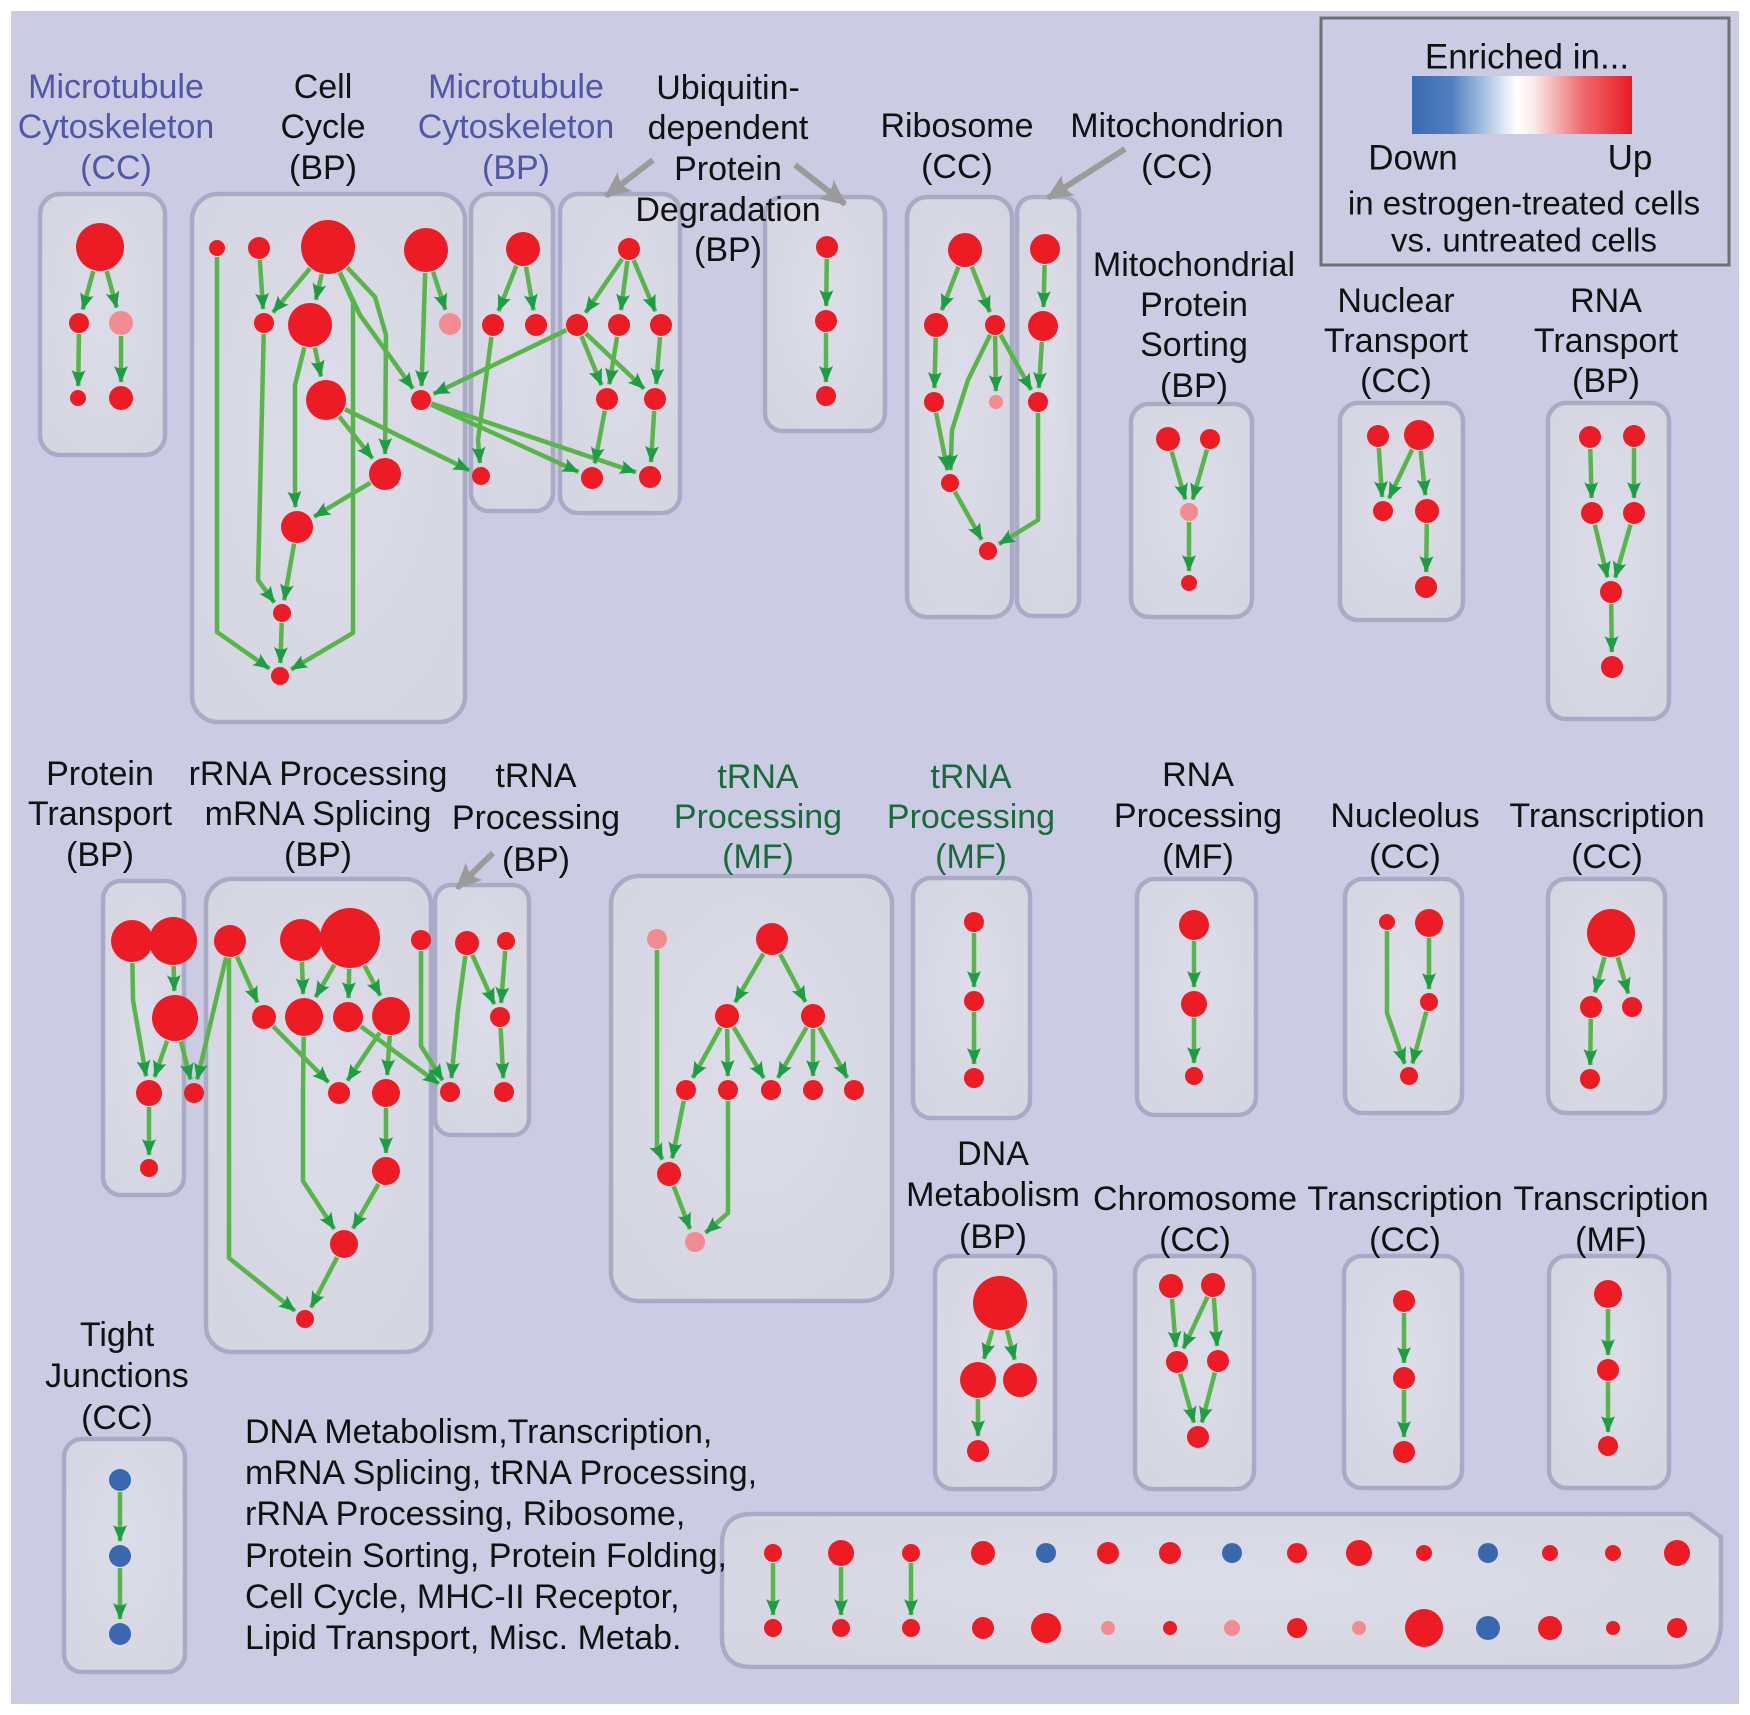 The width and height of the screenshot is (1750, 1715). What do you see at coordinates (486, 1556) in the screenshot?
I see `svg-text:Protein Sorting, Protein Foldi: Protein Sorting, Protein Folding,` at bounding box center [486, 1556].